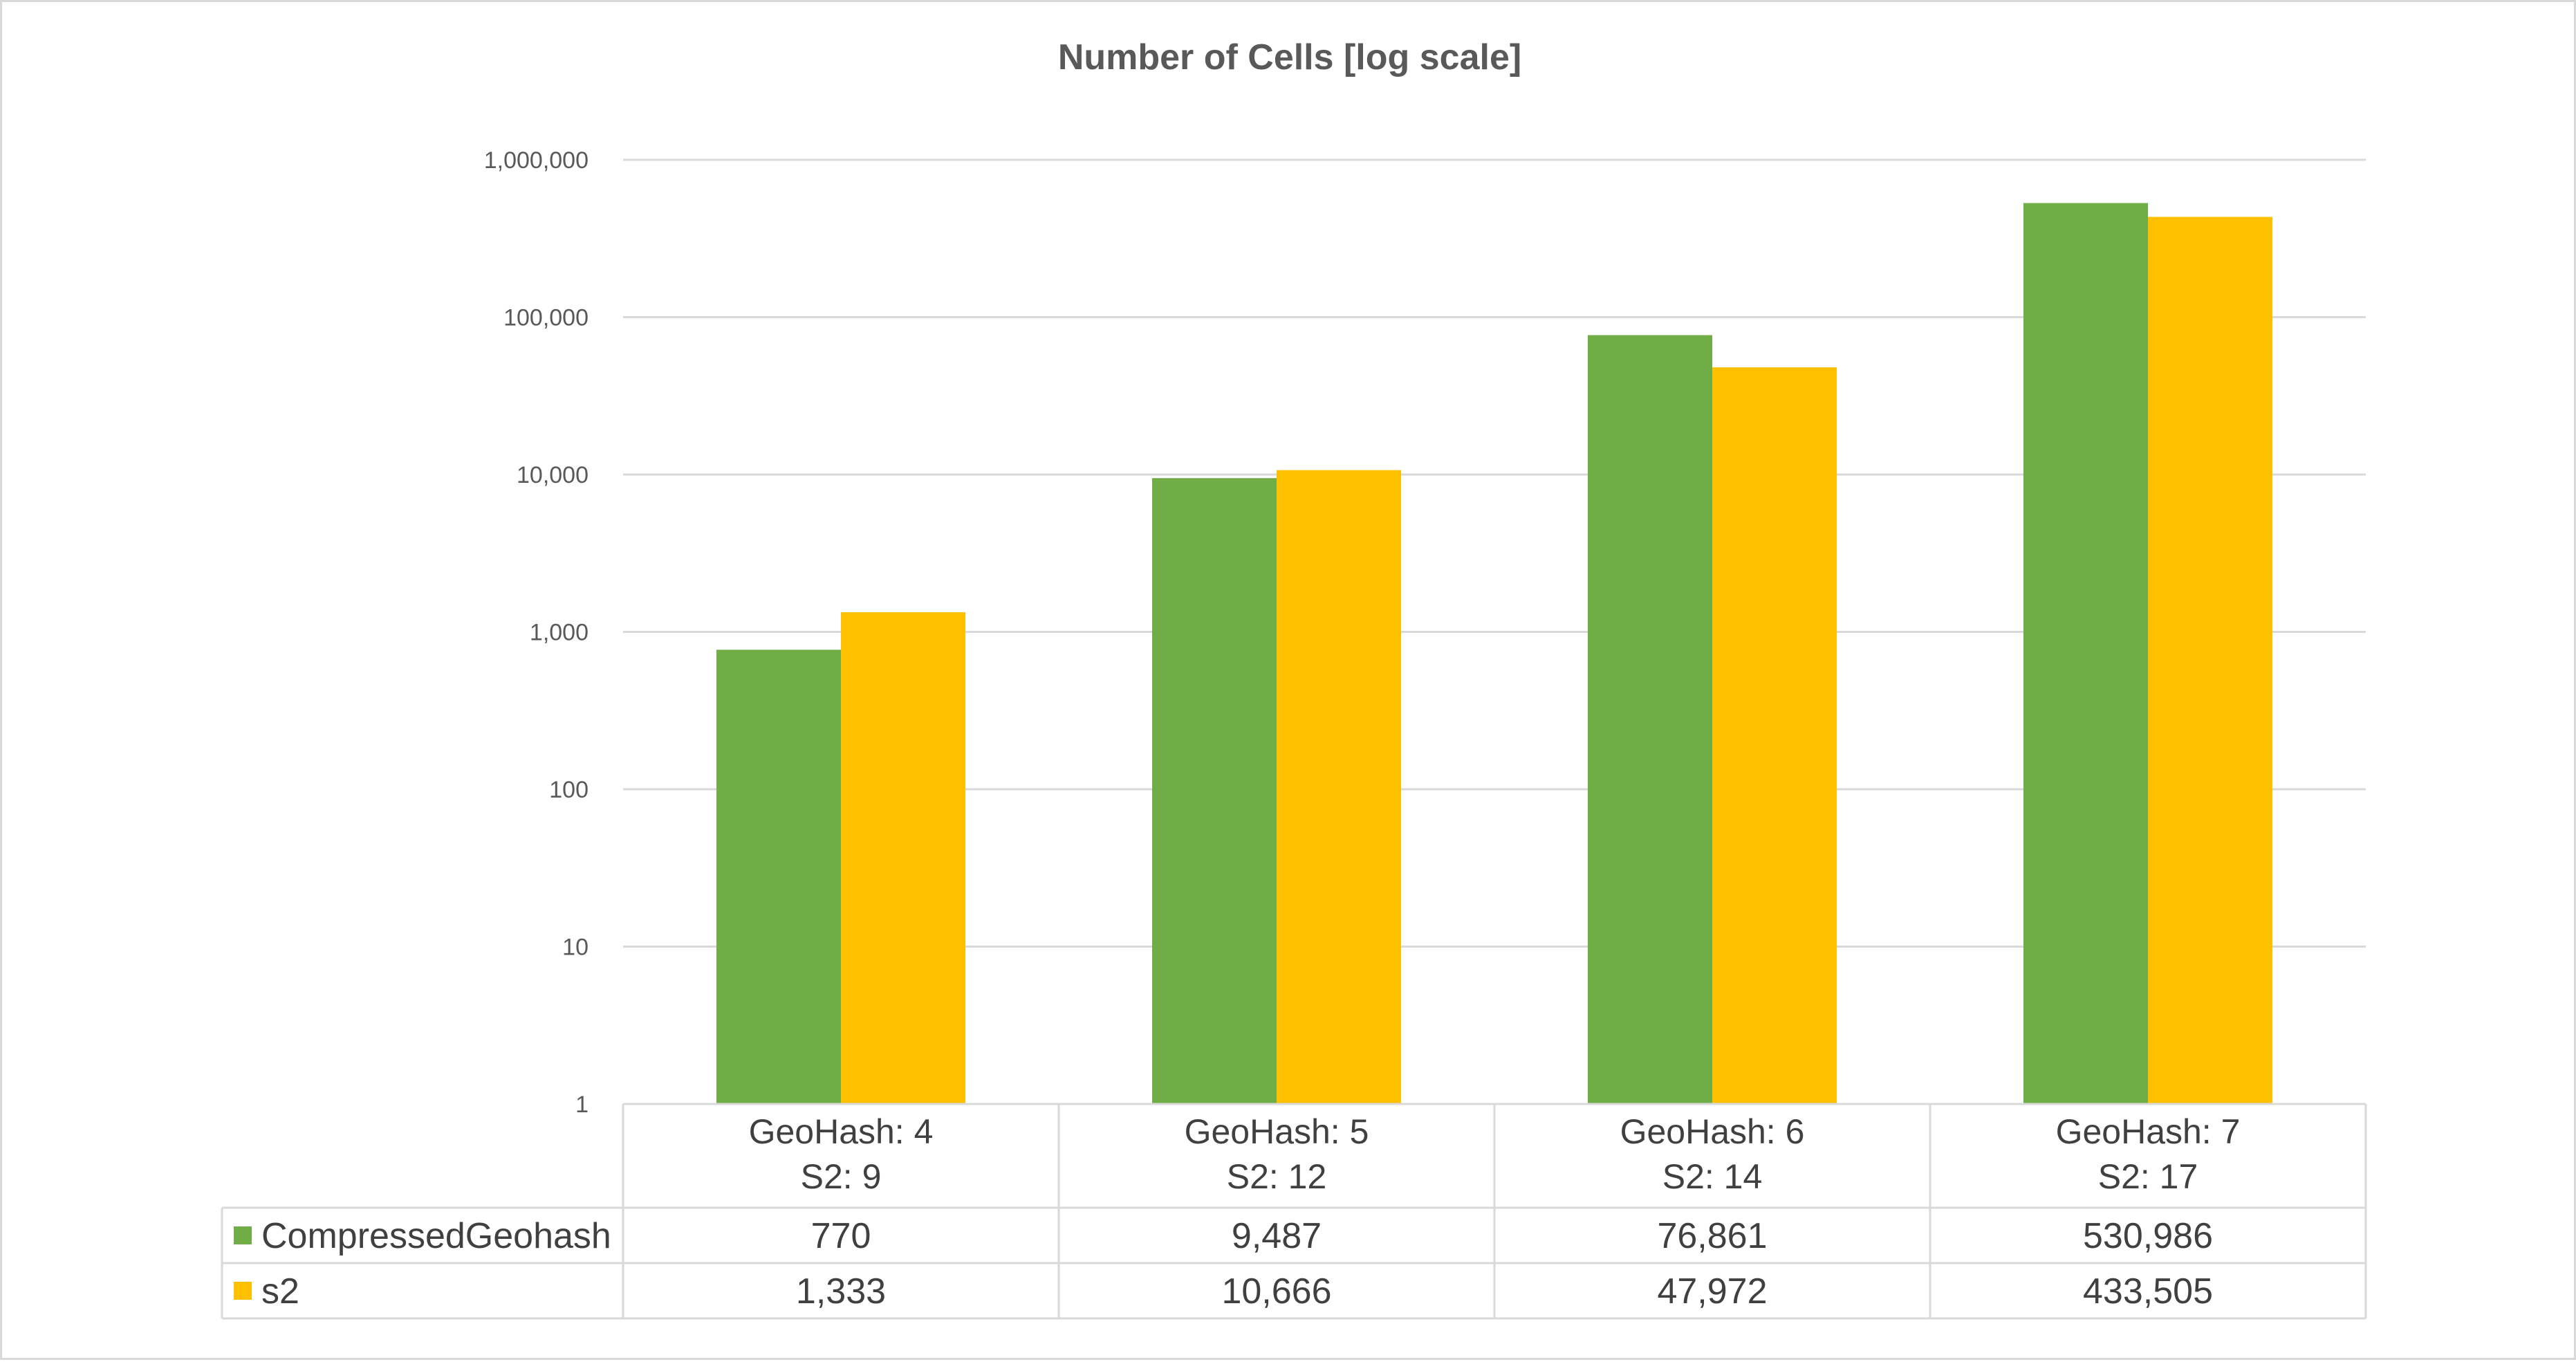  I want to click on y-tick-label: 10,000, so click(553, 475).